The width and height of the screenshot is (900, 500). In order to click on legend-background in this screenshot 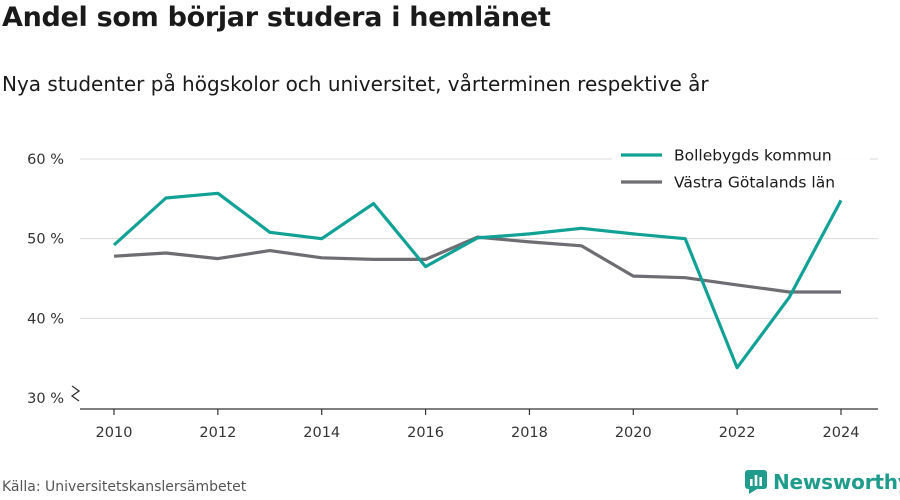, I will do `click(741, 168)`.